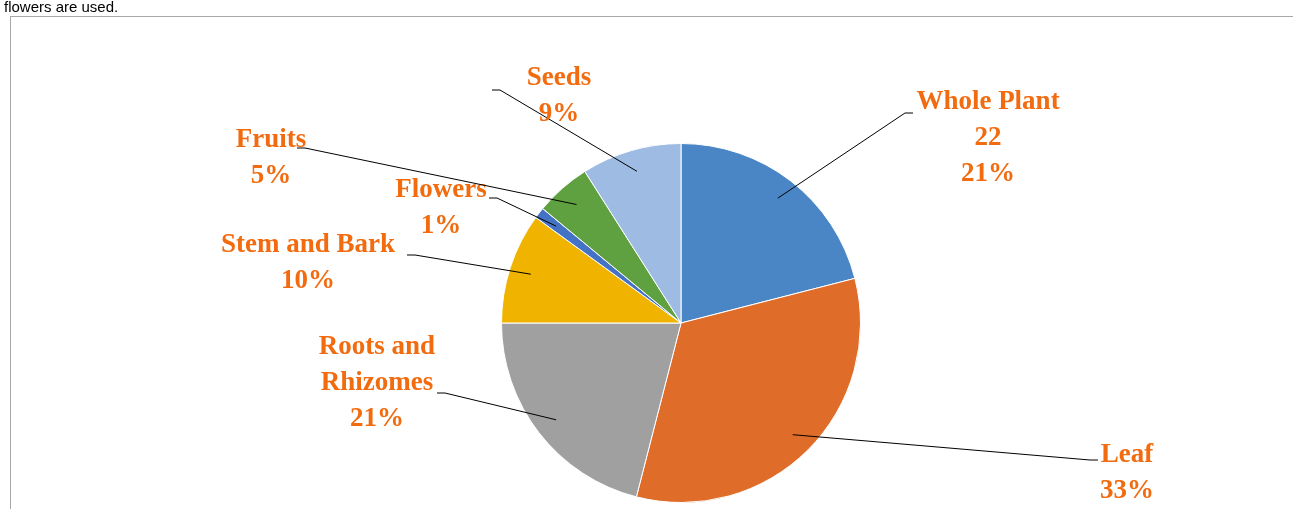  I want to click on data-label: 21%, so click(377, 416).